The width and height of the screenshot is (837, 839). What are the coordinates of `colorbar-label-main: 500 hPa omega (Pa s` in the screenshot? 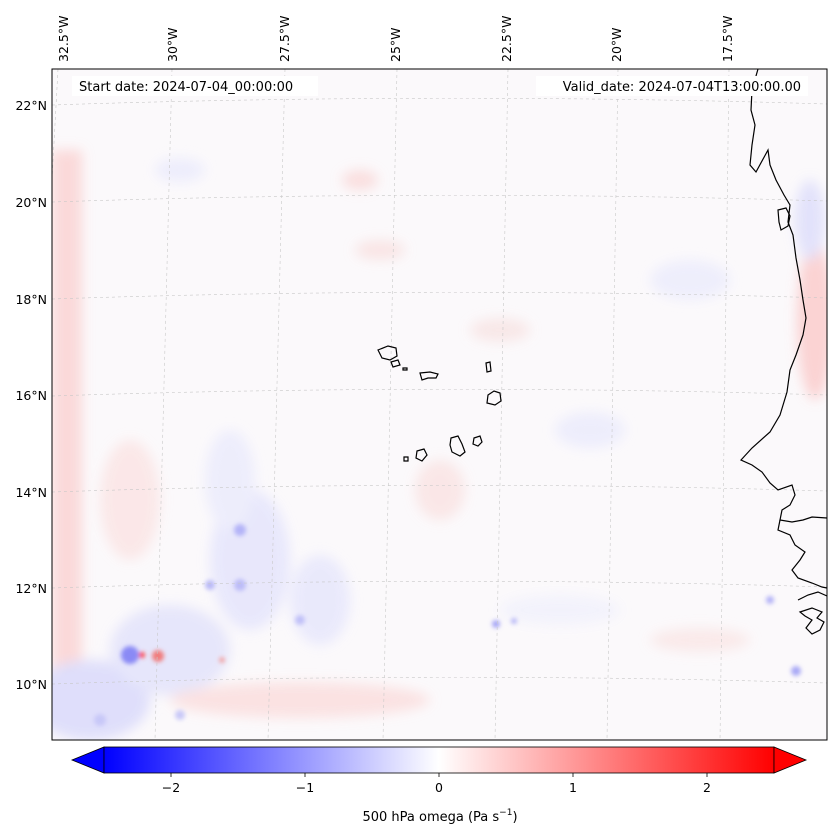 It's located at (430, 817).